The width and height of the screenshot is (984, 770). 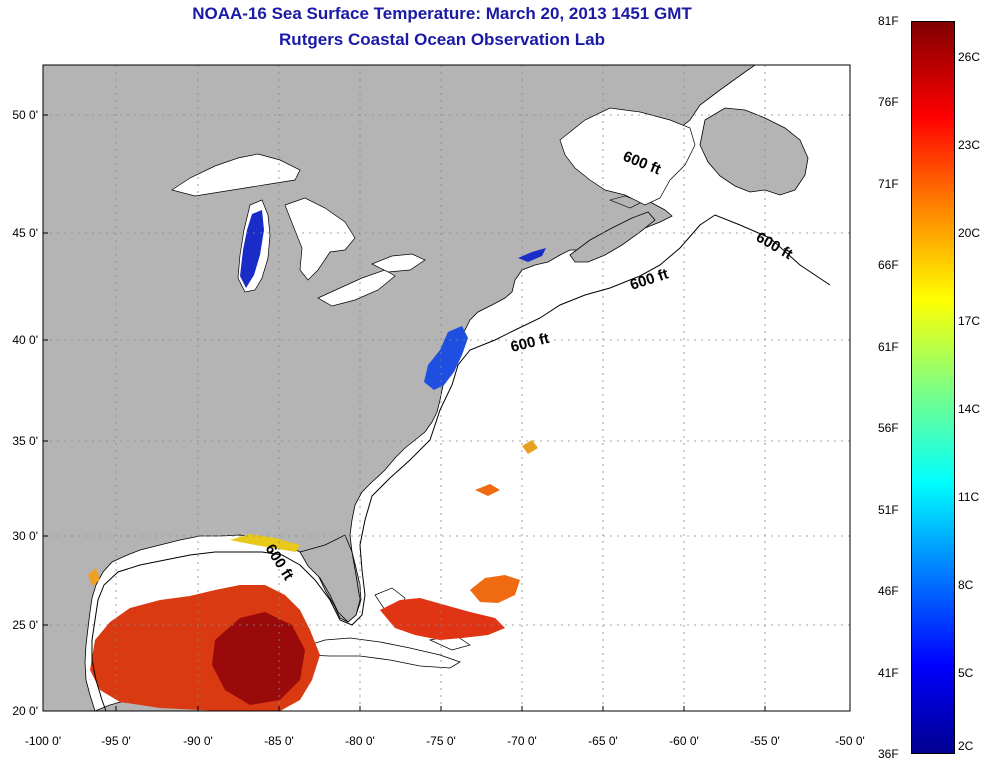 What do you see at coordinates (25, 711) in the screenshot?
I see `lat-tick-label: 20 0'` at bounding box center [25, 711].